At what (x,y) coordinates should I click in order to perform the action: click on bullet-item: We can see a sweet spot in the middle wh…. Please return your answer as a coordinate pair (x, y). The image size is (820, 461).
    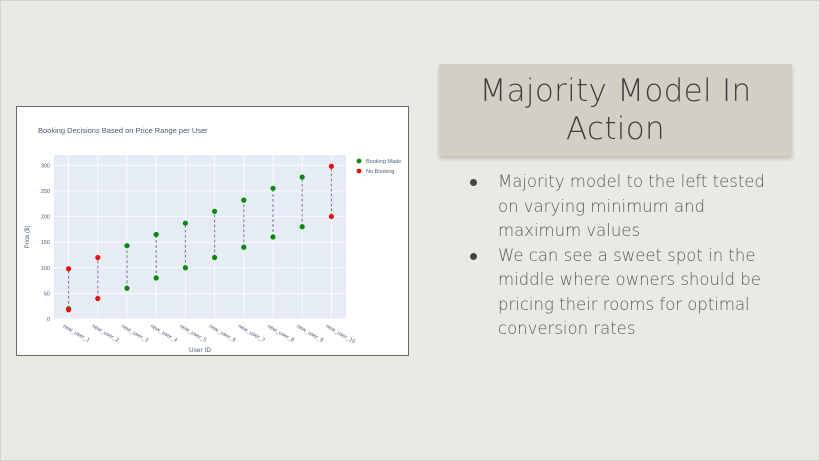
    Looking at the image, I should click on (620, 293).